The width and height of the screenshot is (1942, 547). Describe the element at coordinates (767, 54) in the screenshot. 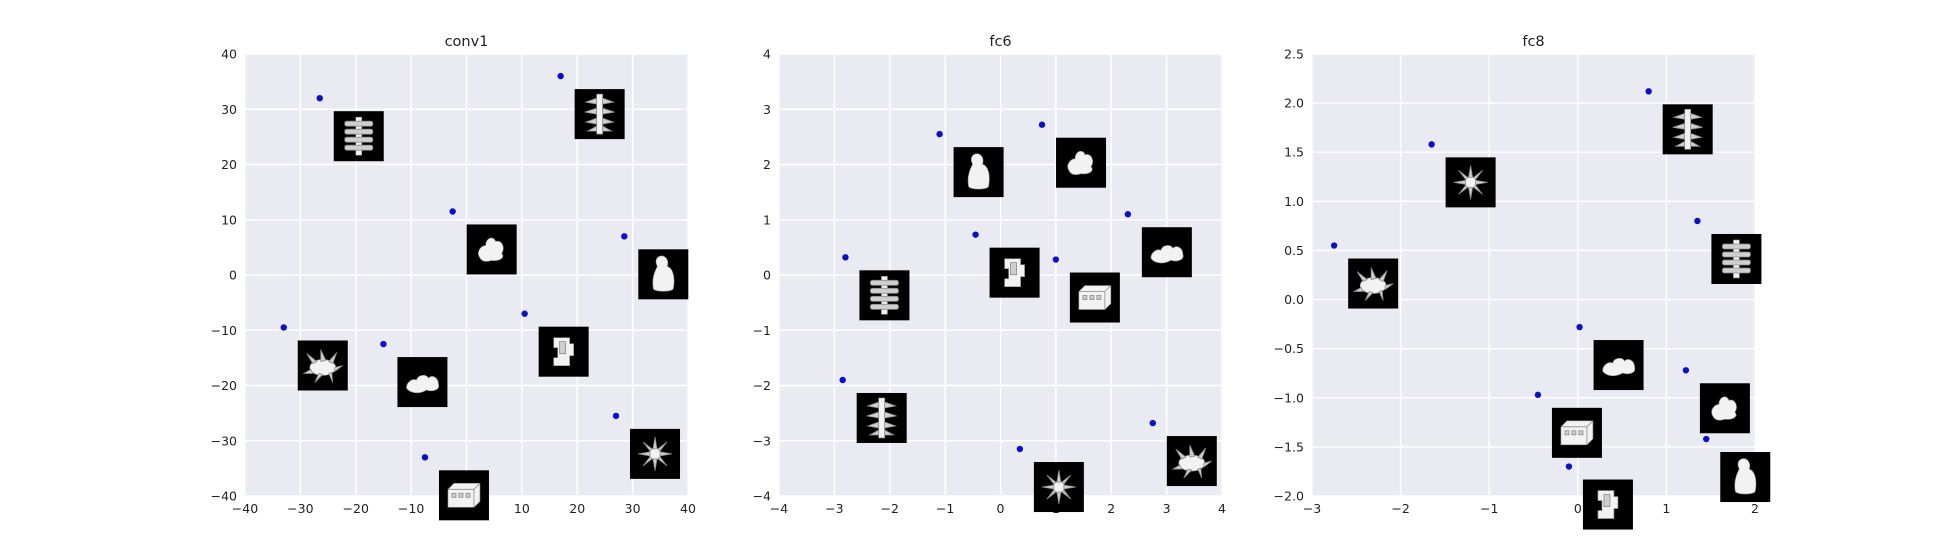

I see `y-tick-label: 4` at that location.